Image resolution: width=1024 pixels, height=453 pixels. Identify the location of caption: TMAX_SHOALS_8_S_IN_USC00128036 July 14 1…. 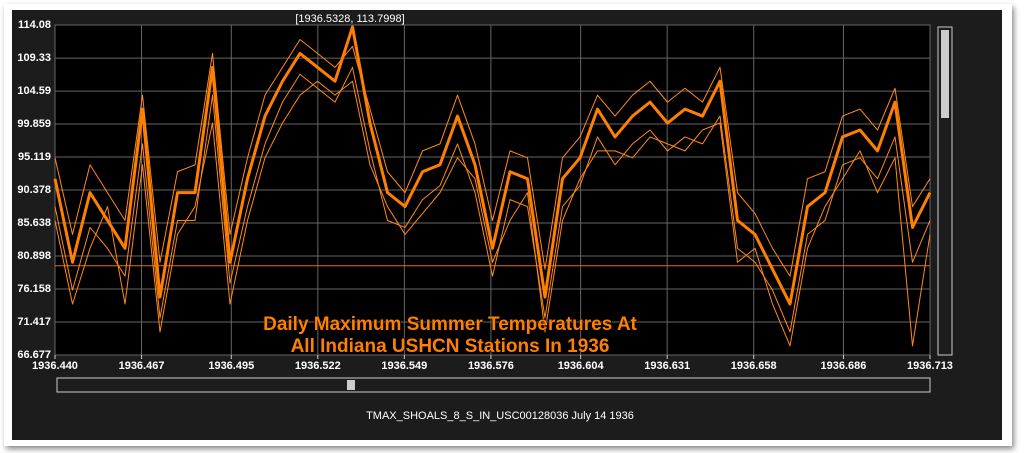
(500, 416).